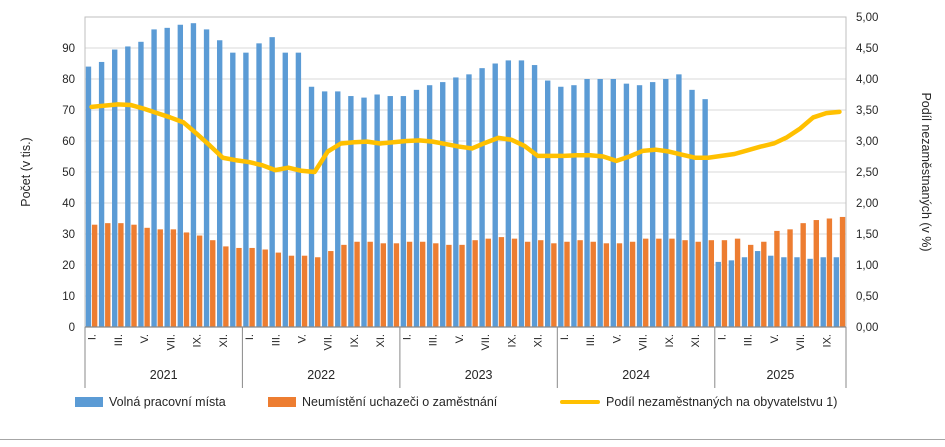 This screenshot has height=447, width=945. Describe the element at coordinates (68, 235) in the screenshot. I see `left-axis-tick-label: 30` at that location.